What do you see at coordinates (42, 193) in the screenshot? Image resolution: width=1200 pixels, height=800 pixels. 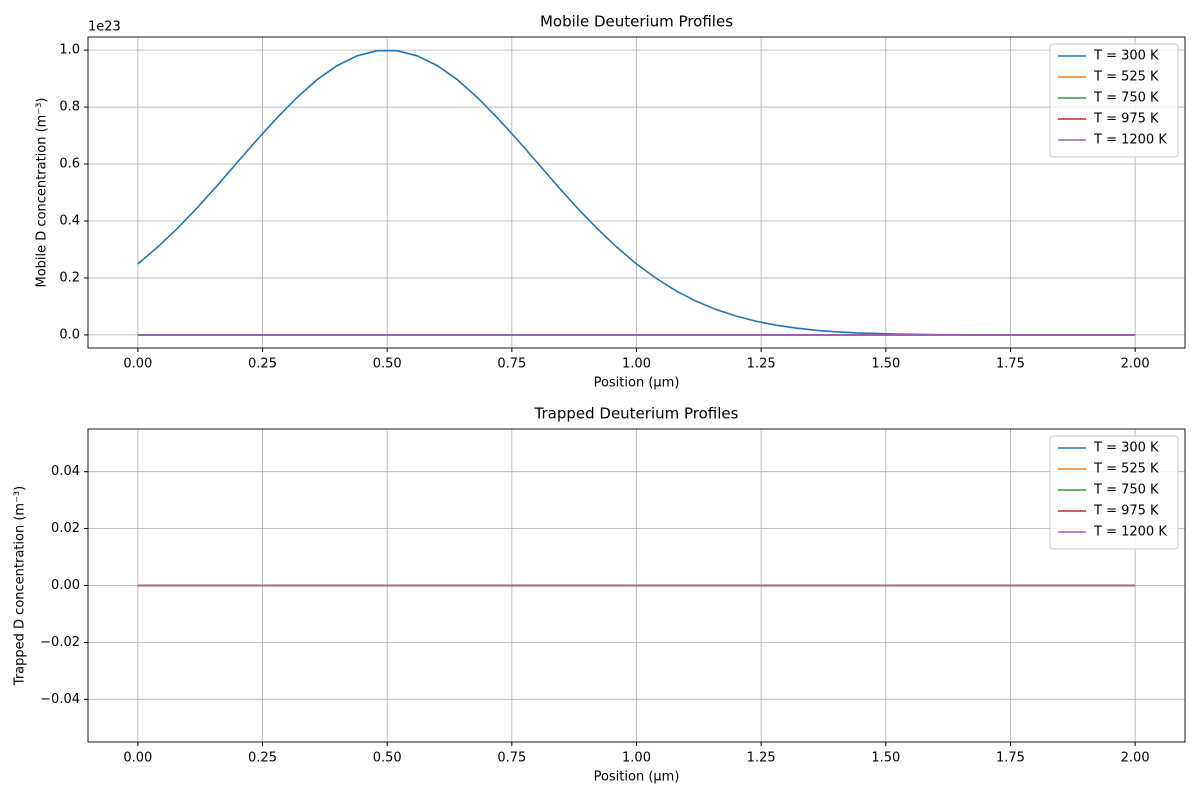 I see `y-axis-label: Mobile D concentration (m⁻³)` at bounding box center [42, 193].